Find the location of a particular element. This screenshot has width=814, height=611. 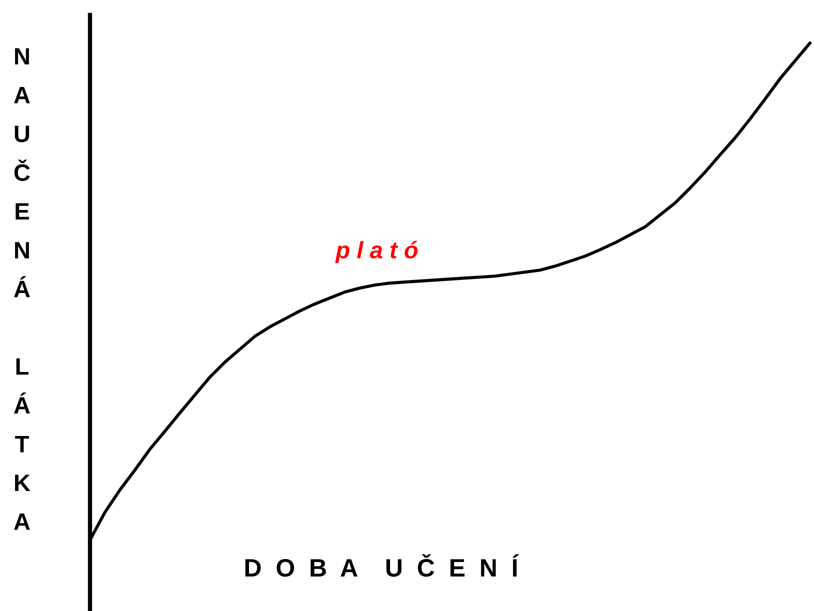

annotation: p l a t ó is located at coordinates (376, 252).